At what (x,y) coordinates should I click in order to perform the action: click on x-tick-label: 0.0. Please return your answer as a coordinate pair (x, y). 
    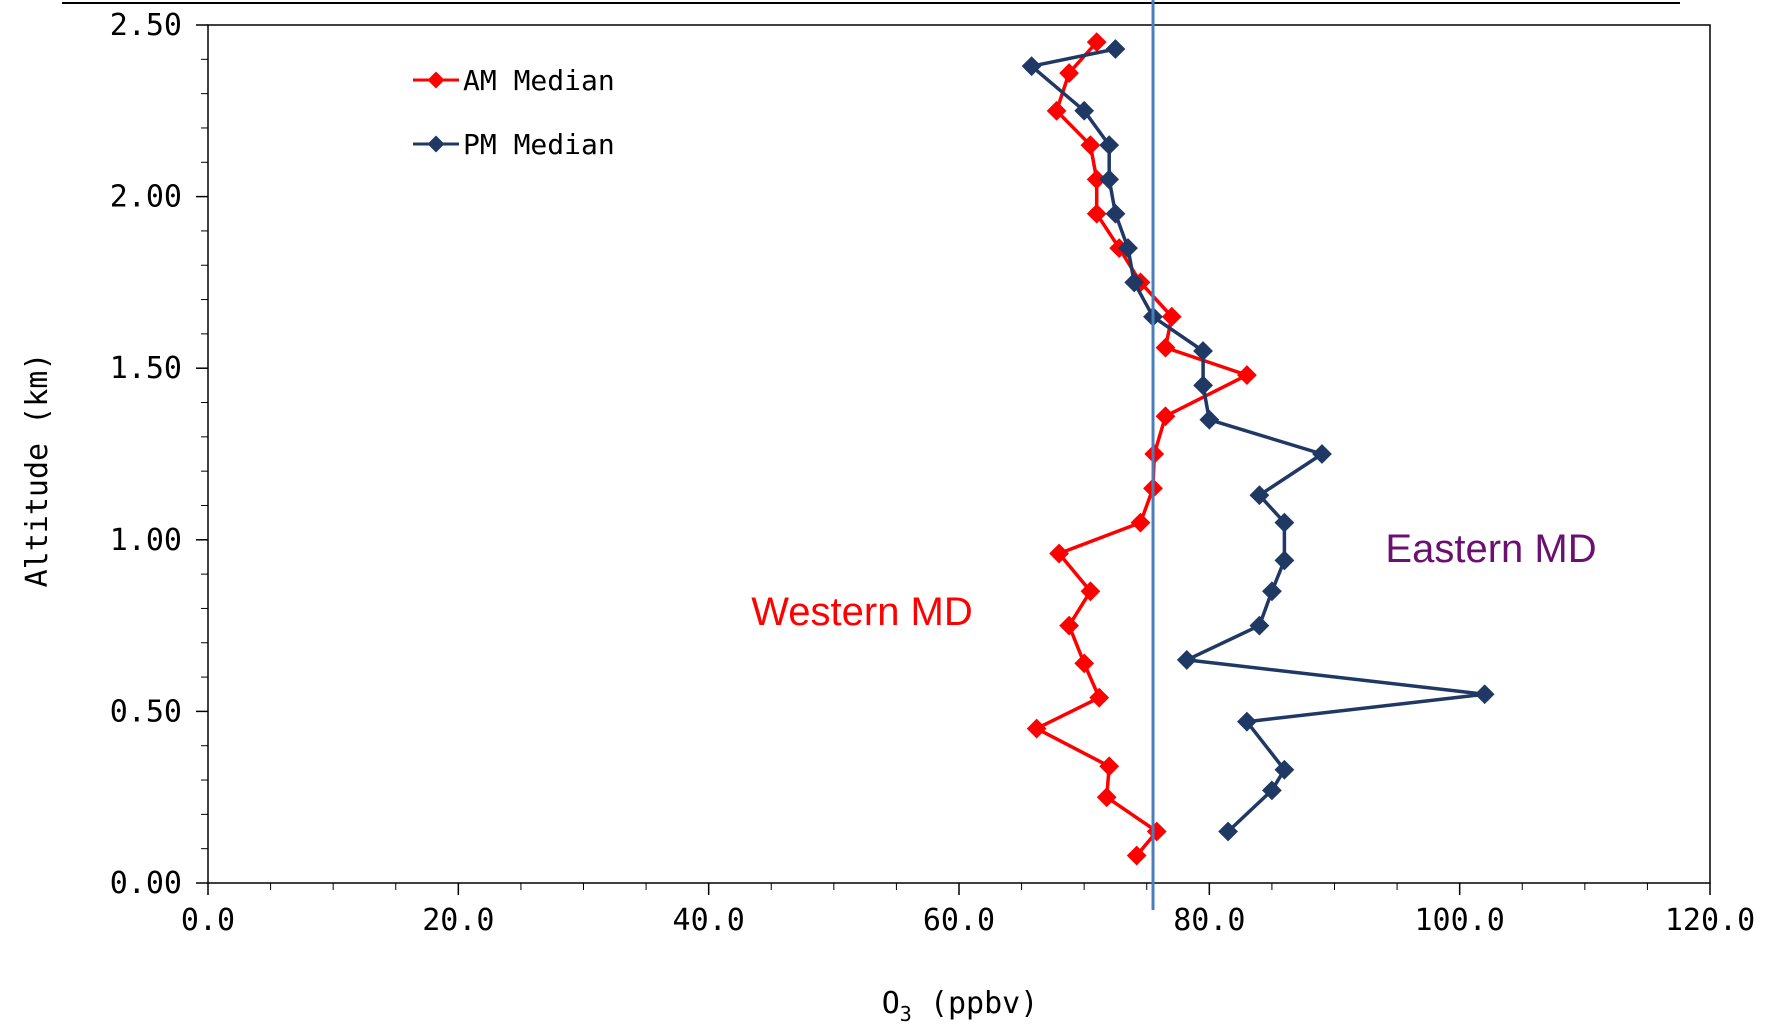
    Looking at the image, I should click on (208, 920).